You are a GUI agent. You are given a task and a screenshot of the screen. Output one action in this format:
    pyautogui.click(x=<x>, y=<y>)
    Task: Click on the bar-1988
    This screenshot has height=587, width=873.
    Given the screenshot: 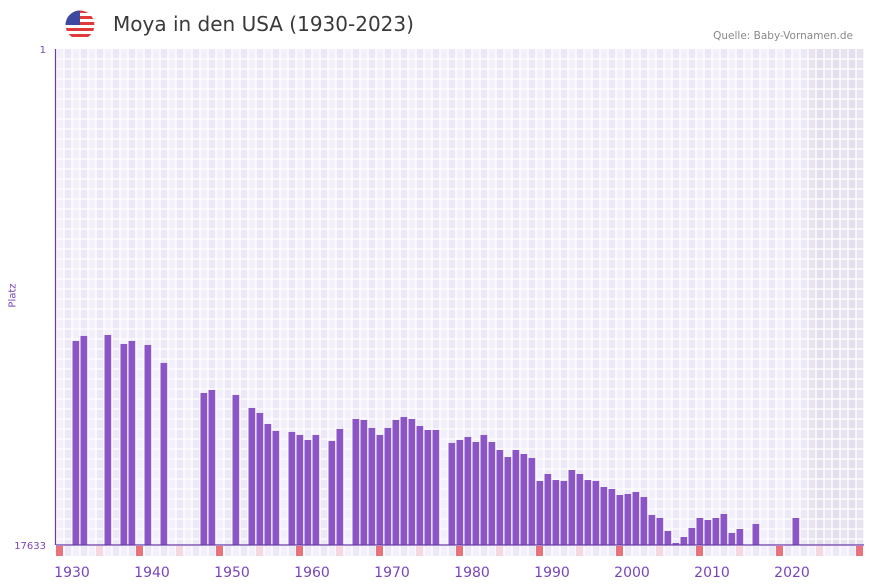 What is the action you would take?
    pyautogui.click(x=540, y=513)
    